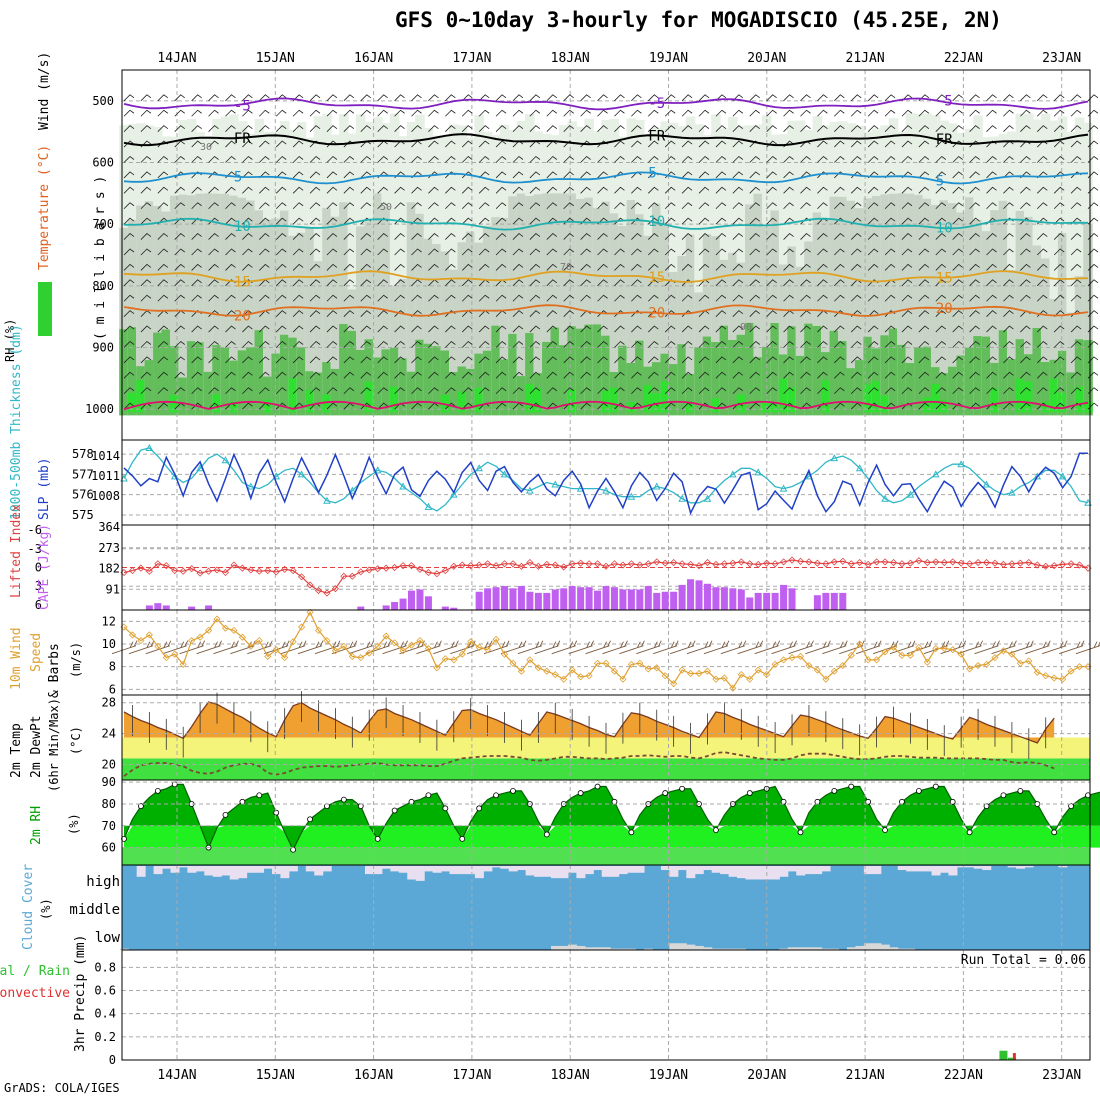 The width and height of the screenshot is (1100, 1100). Describe the element at coordinates (109, 644) in the screenshot. I see `wind10m-tick-label: 10` at that location.